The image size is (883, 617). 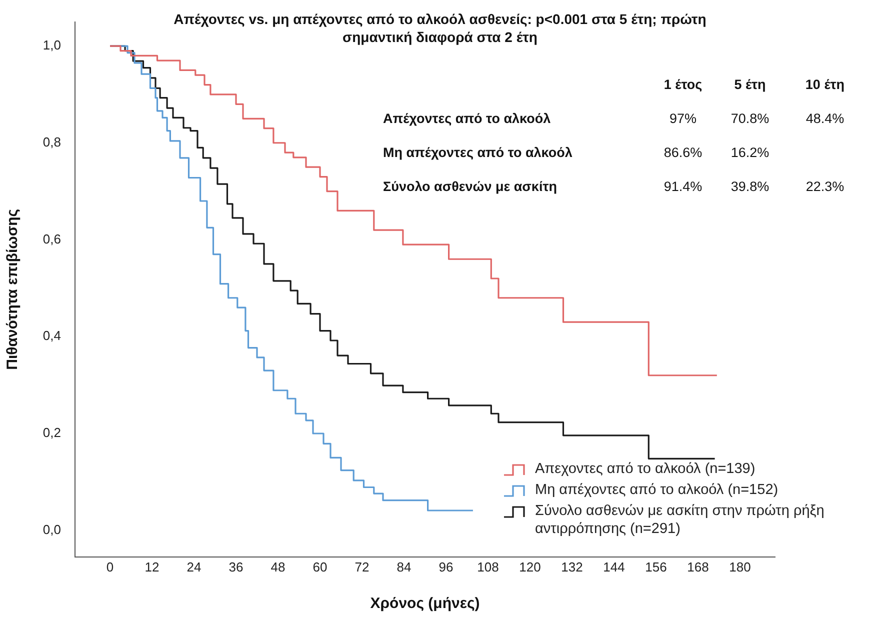 What do you see at coordinates (51, 432) in the screenshot?
I see `y-tick-label: 0,2` at bounding box center [51, 432].